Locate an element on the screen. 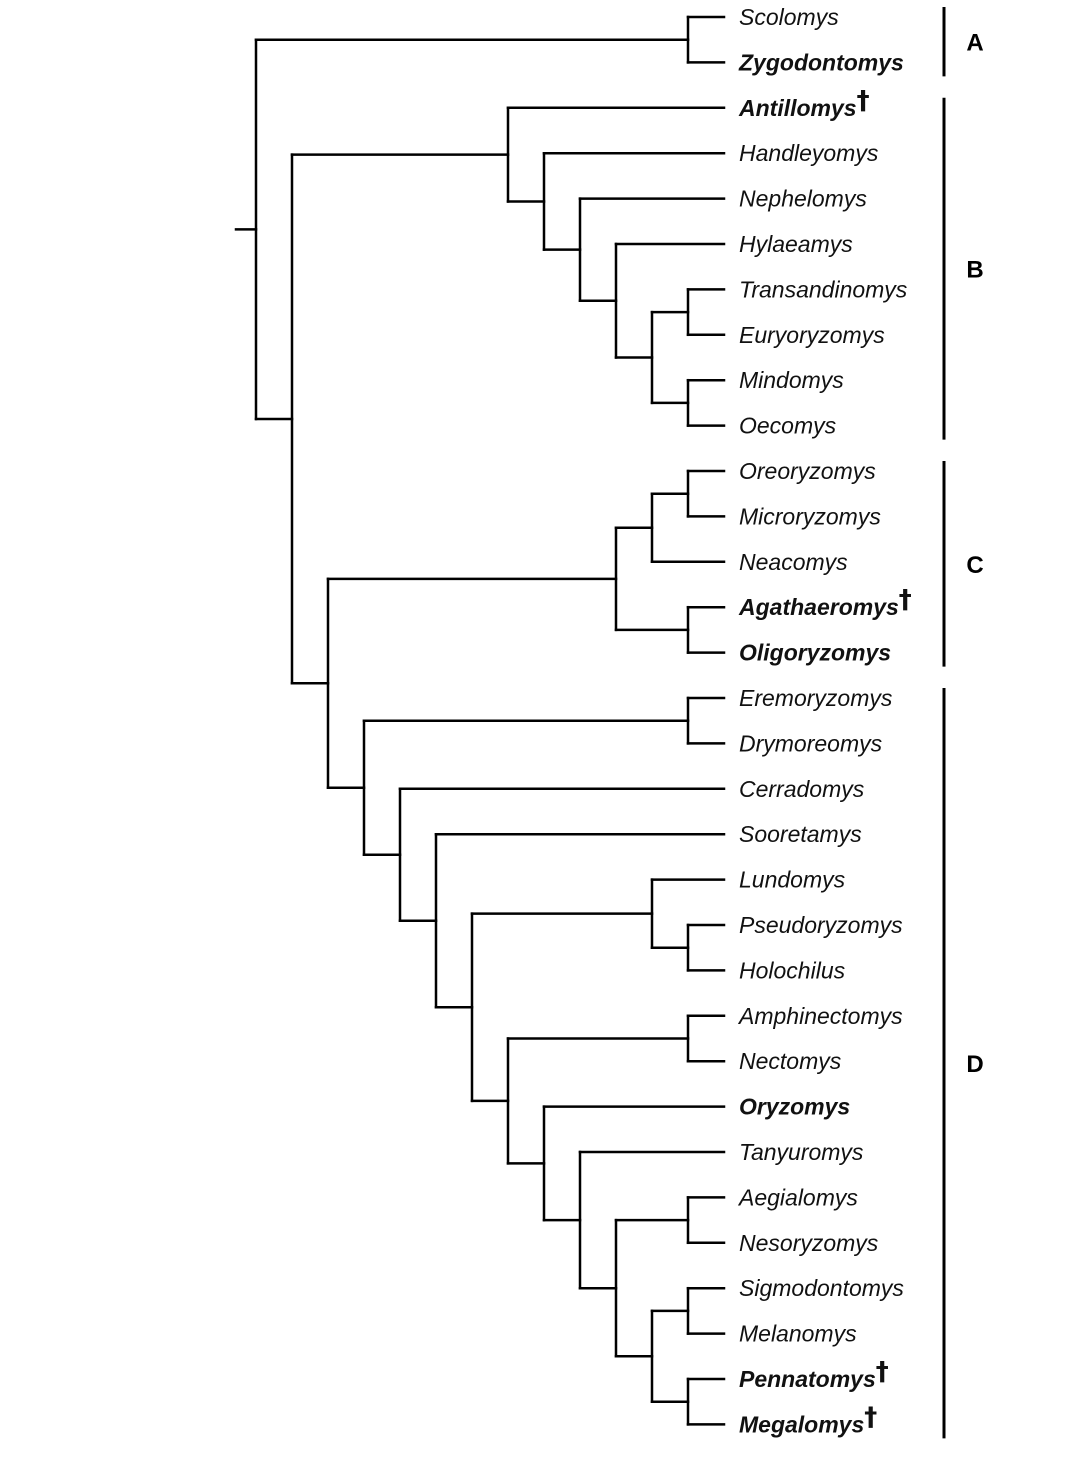  taxon-name: Megalomys is located at coordinates (801, 1424).